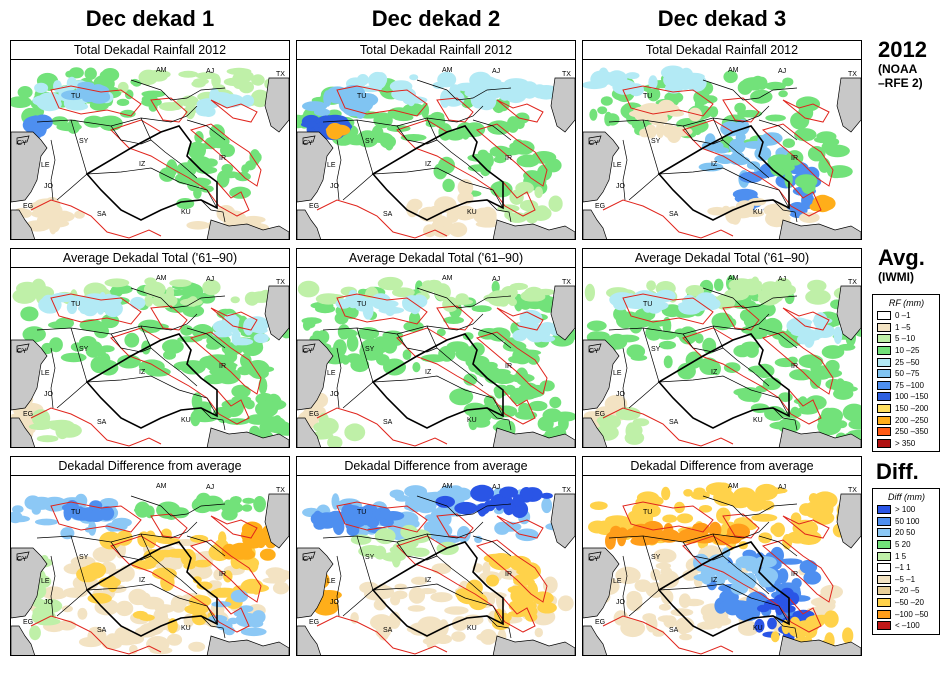  I want to click on row2-title: Avg., so click(901, 257).